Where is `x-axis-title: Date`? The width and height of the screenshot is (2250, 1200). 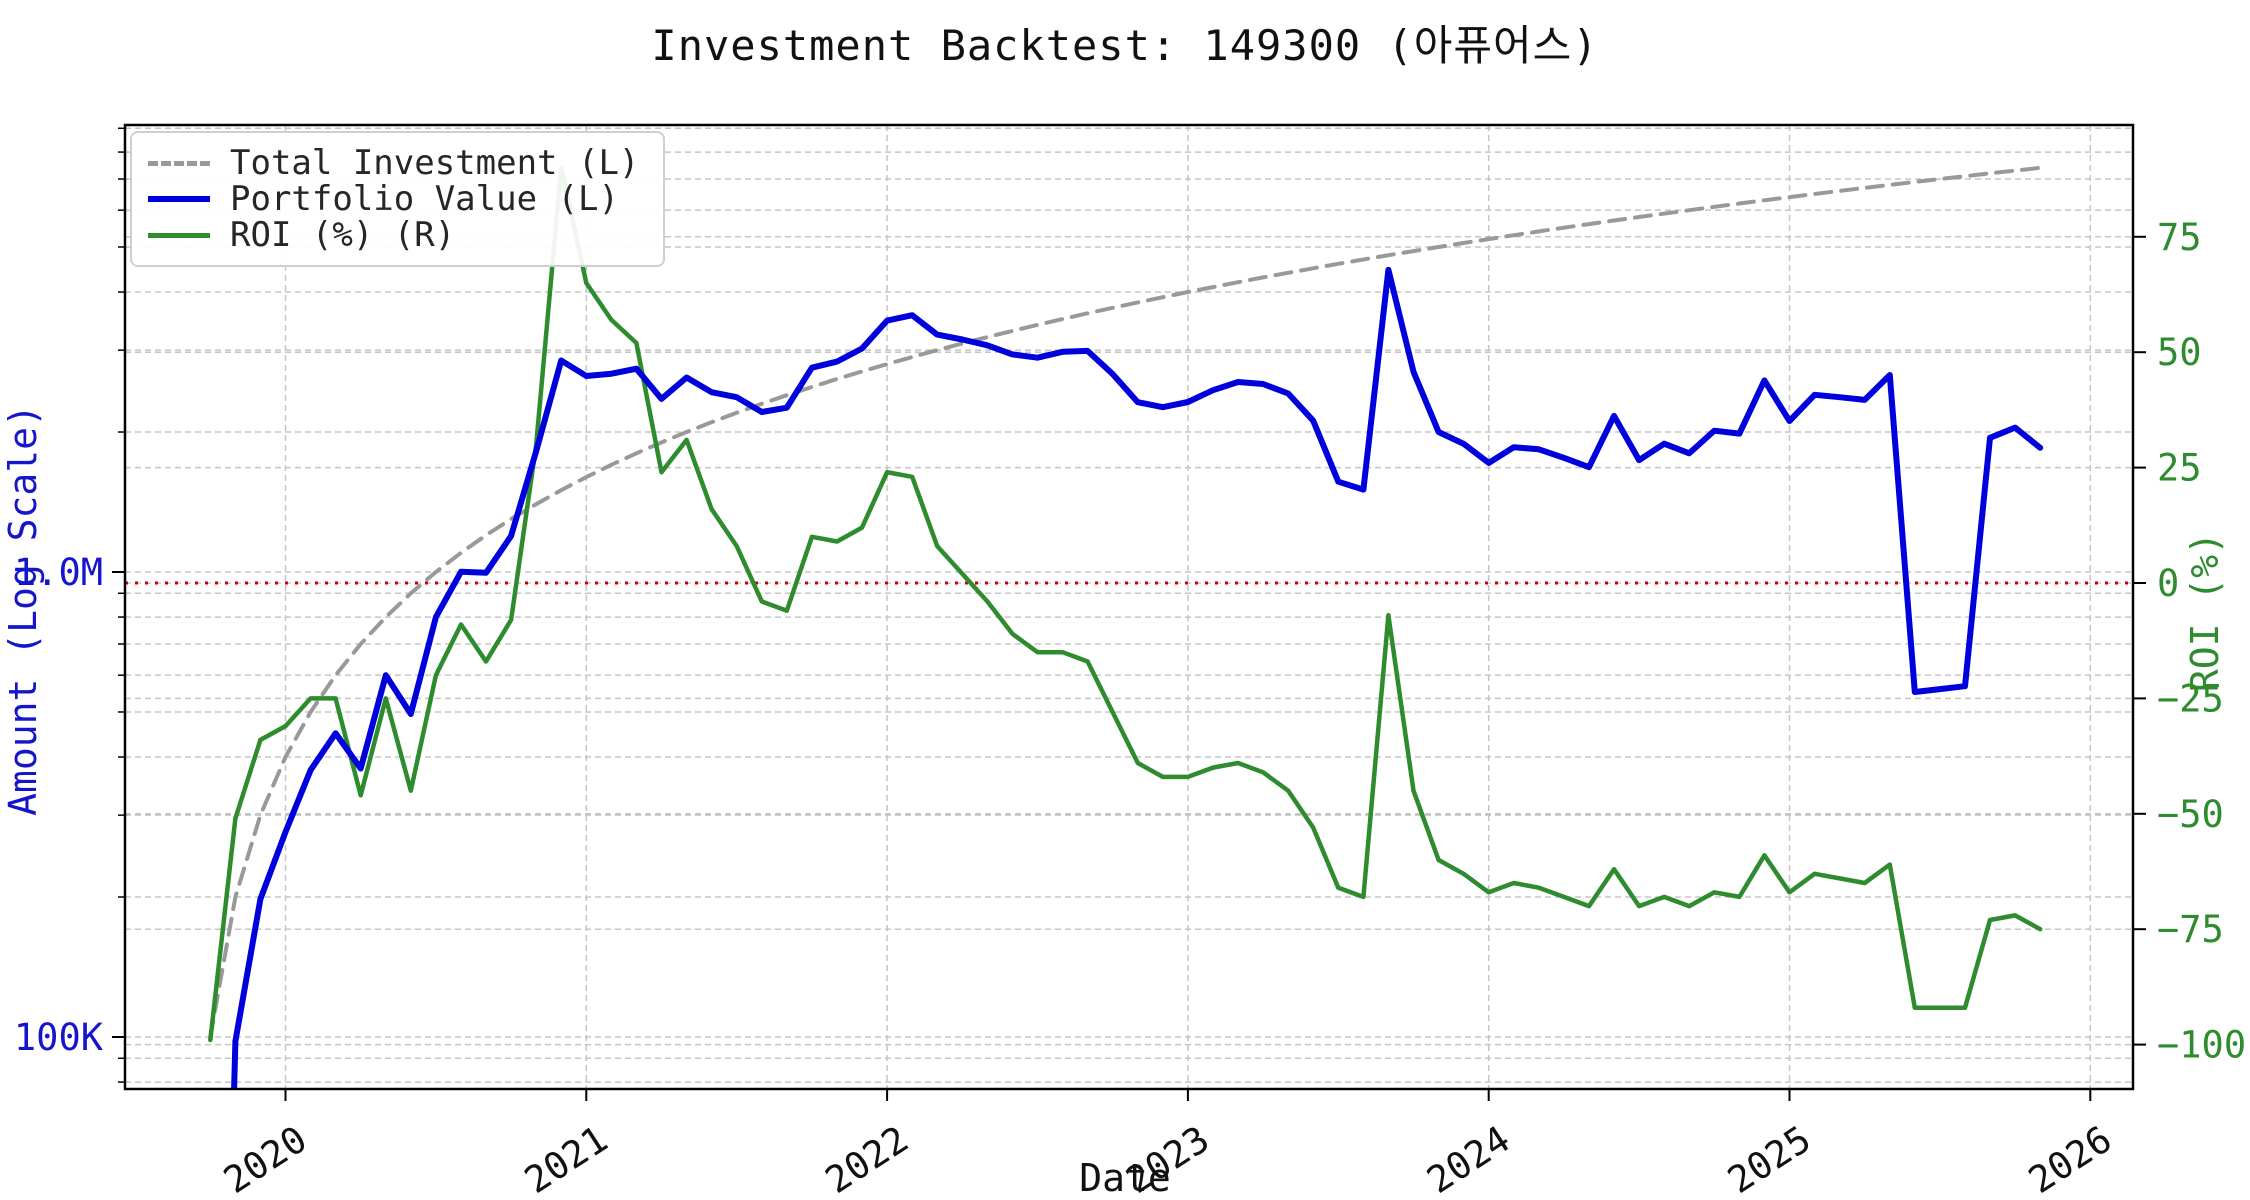
x-axis-title: Date is located at coordinates (1125, 1178).